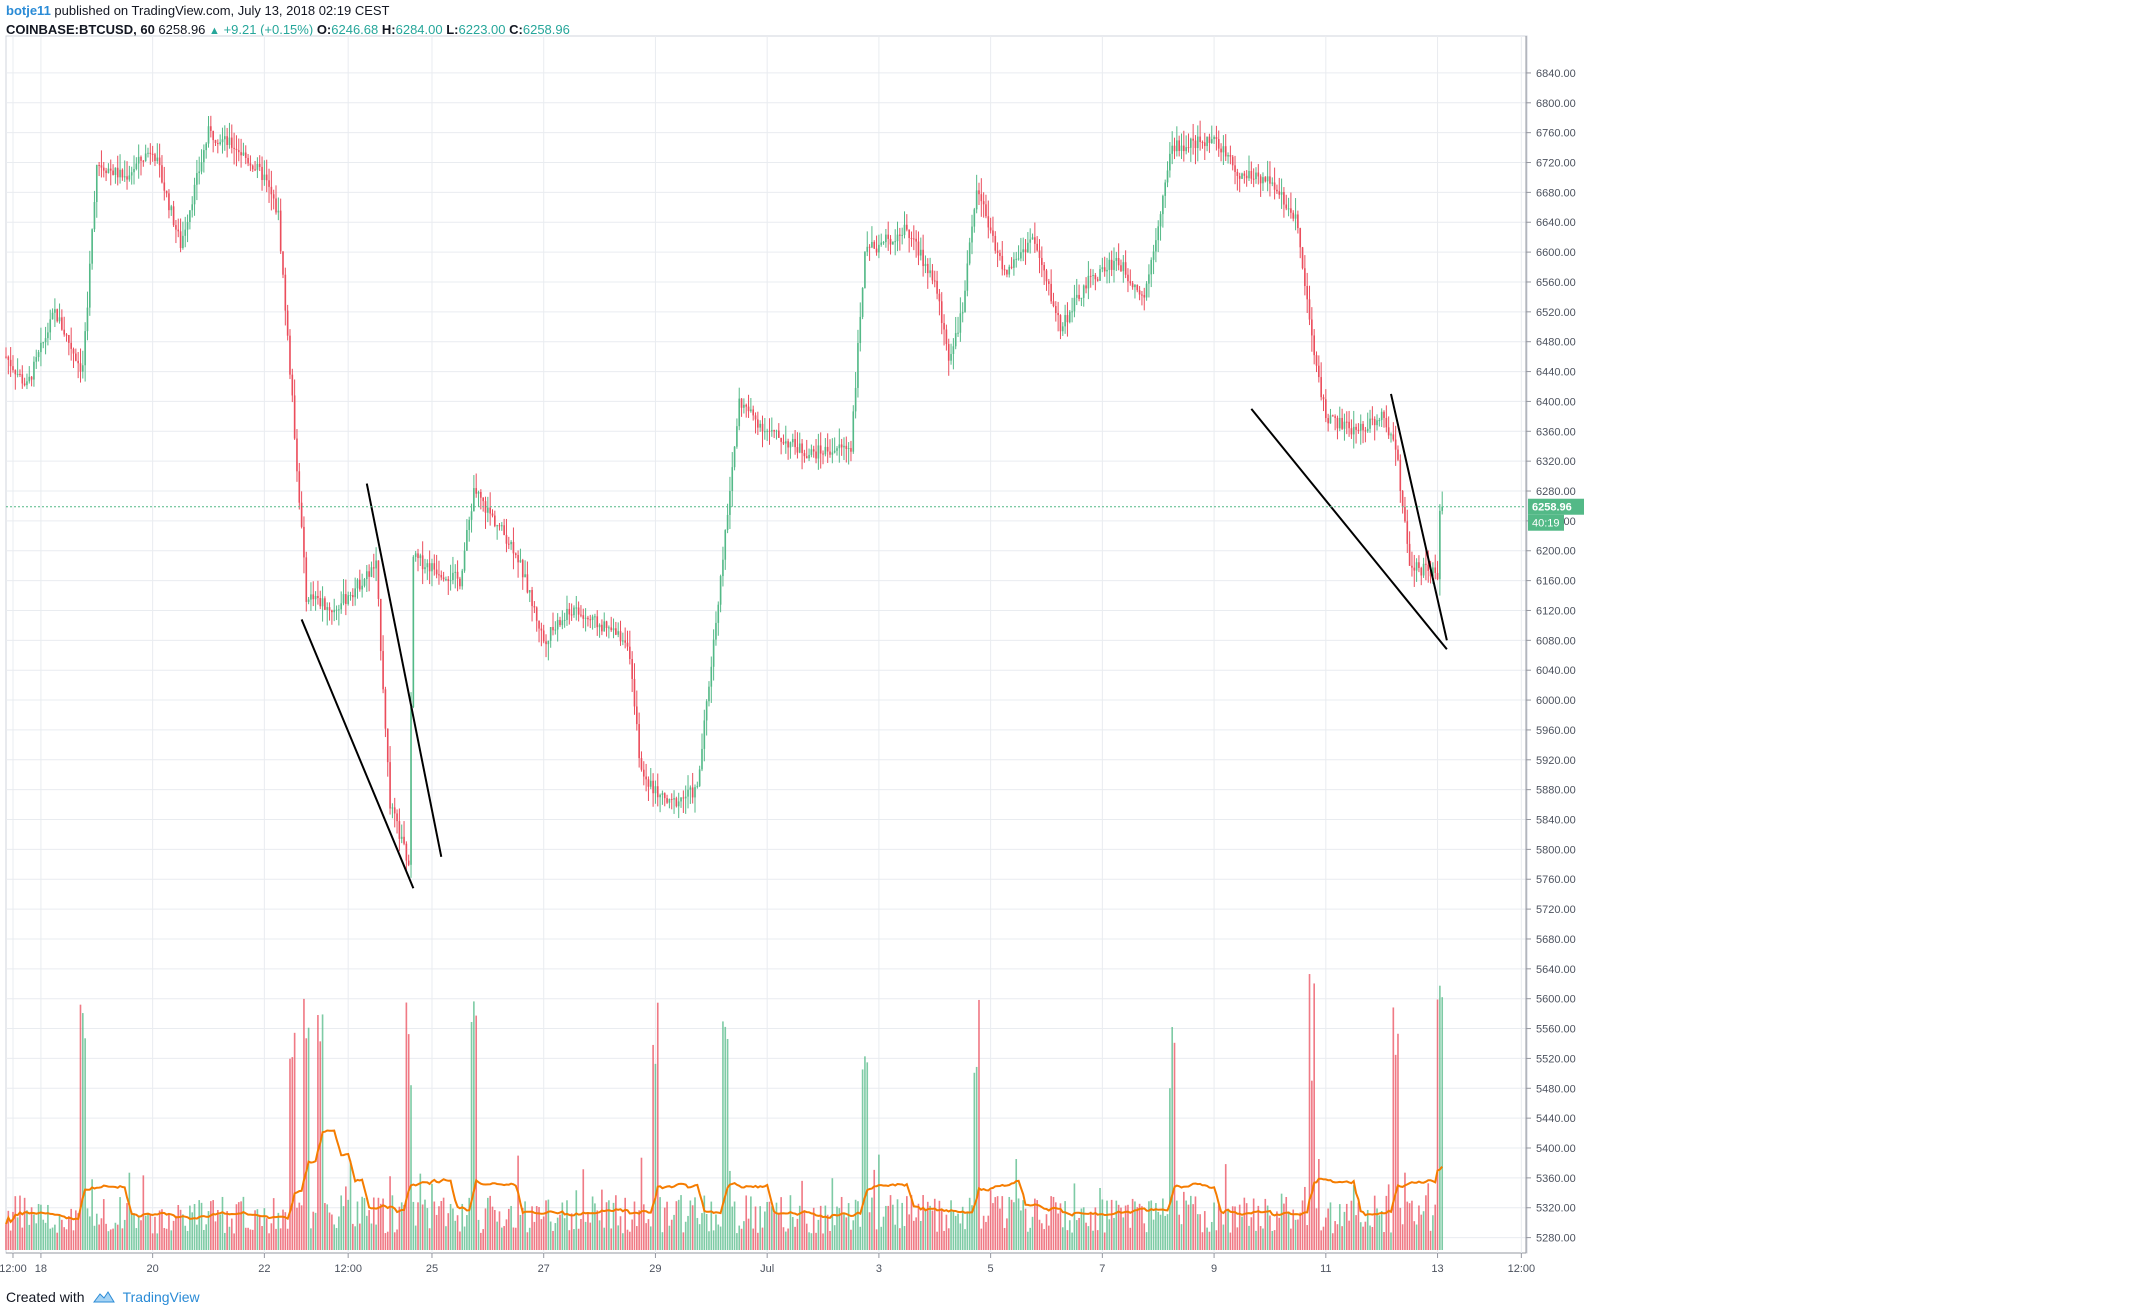 This screenshot has width=2151, height=1315. Describe the element at coordinates (1556, 462) in the screenshot. I see `y-tick-label: 6320.00` at that location.